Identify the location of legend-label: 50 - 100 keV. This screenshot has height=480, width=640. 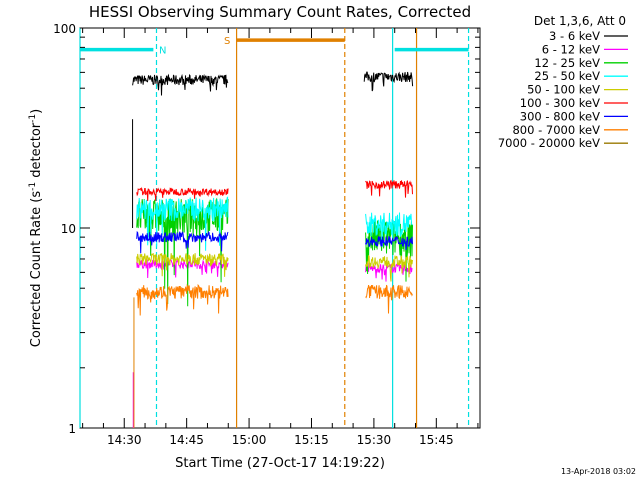
(563, 90).